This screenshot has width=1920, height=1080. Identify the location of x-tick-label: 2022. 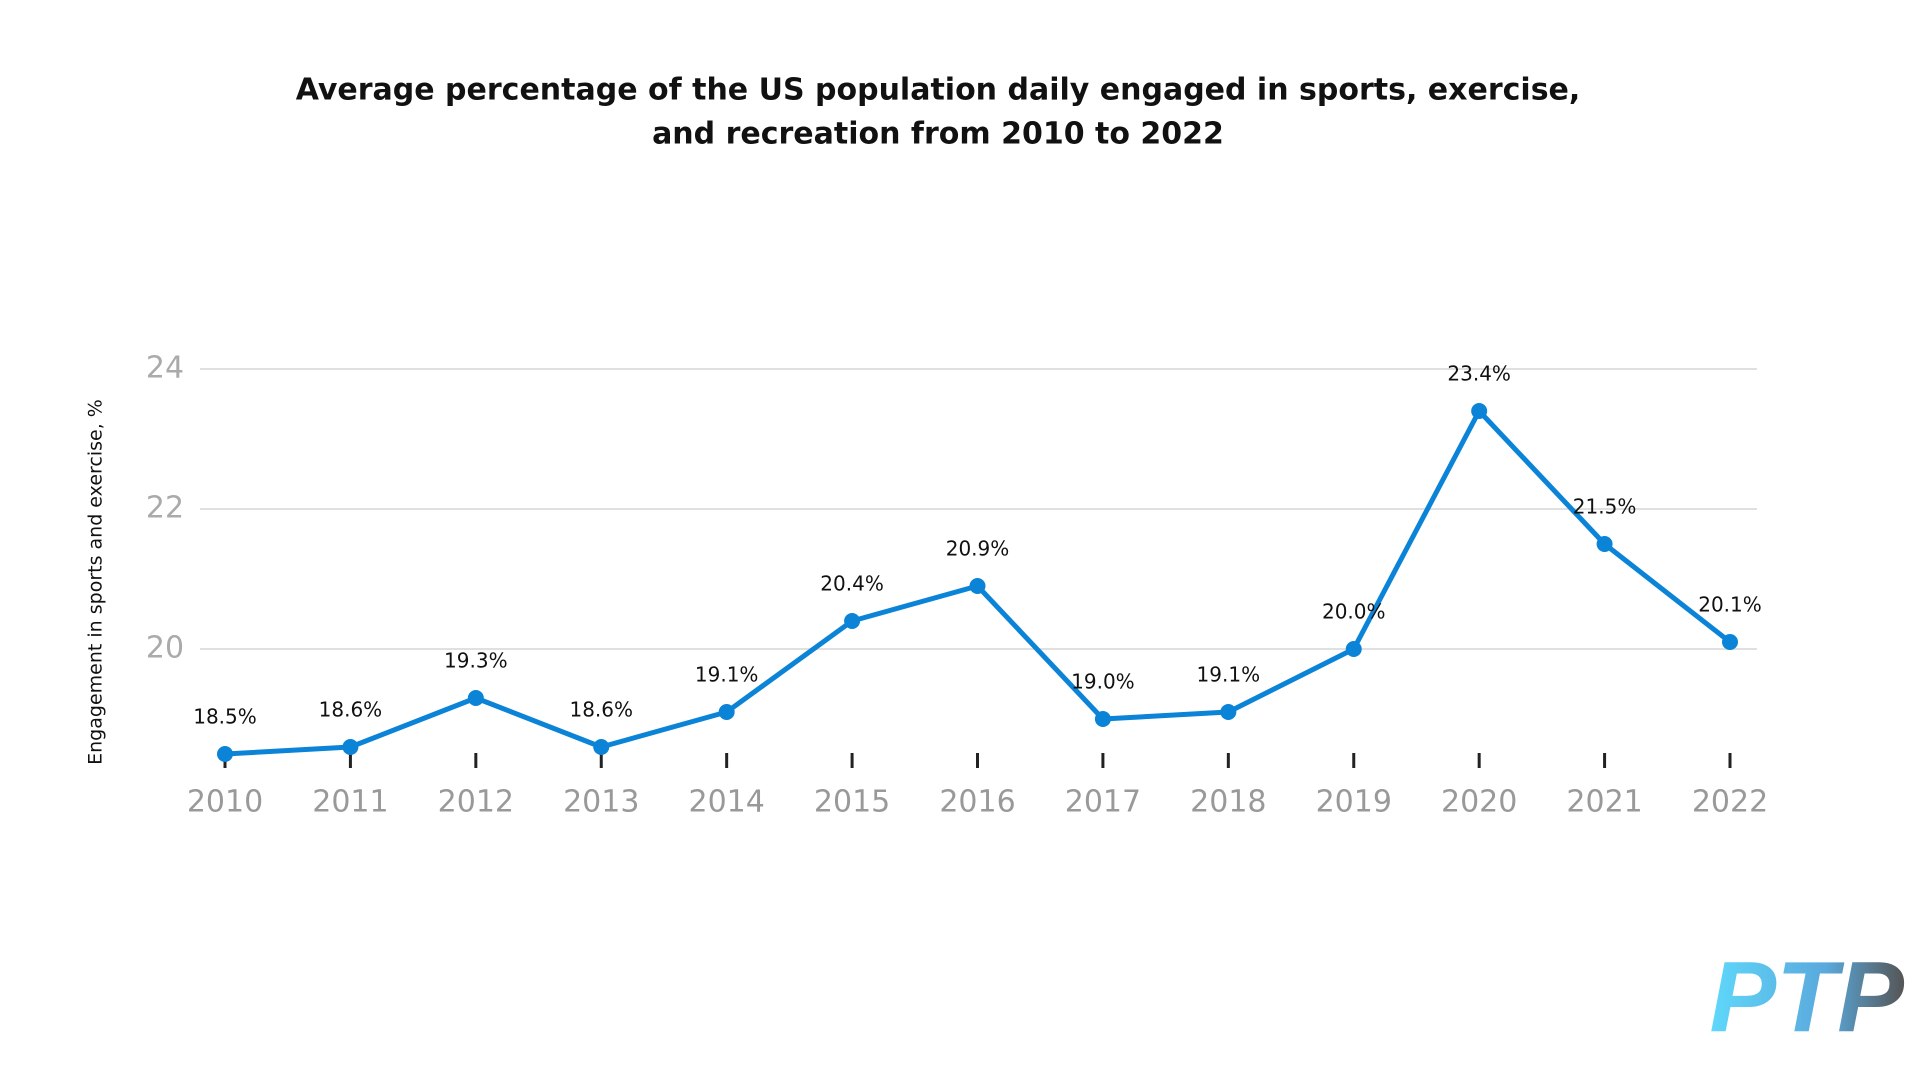
(1730, 802).